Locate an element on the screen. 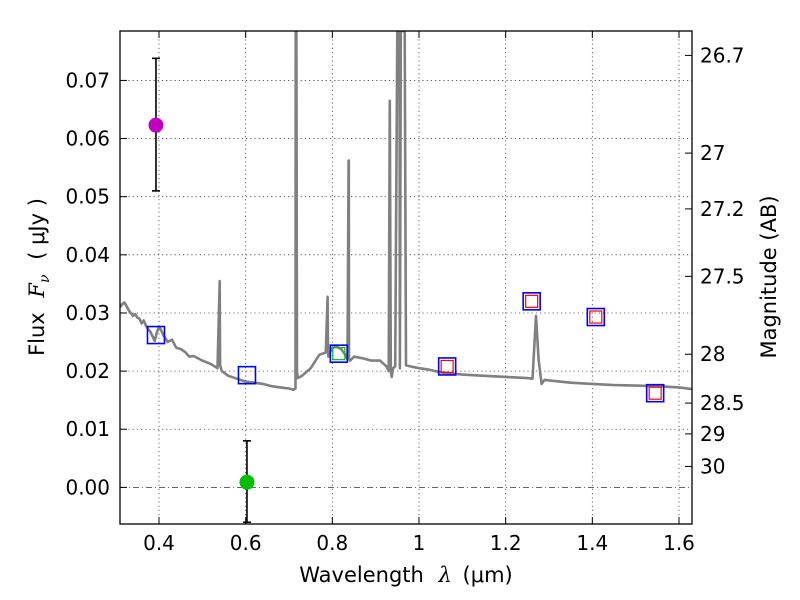 This screenshot has height=600, width=800. x-axis-label: Wavelength is located at coordinates (361, 575).